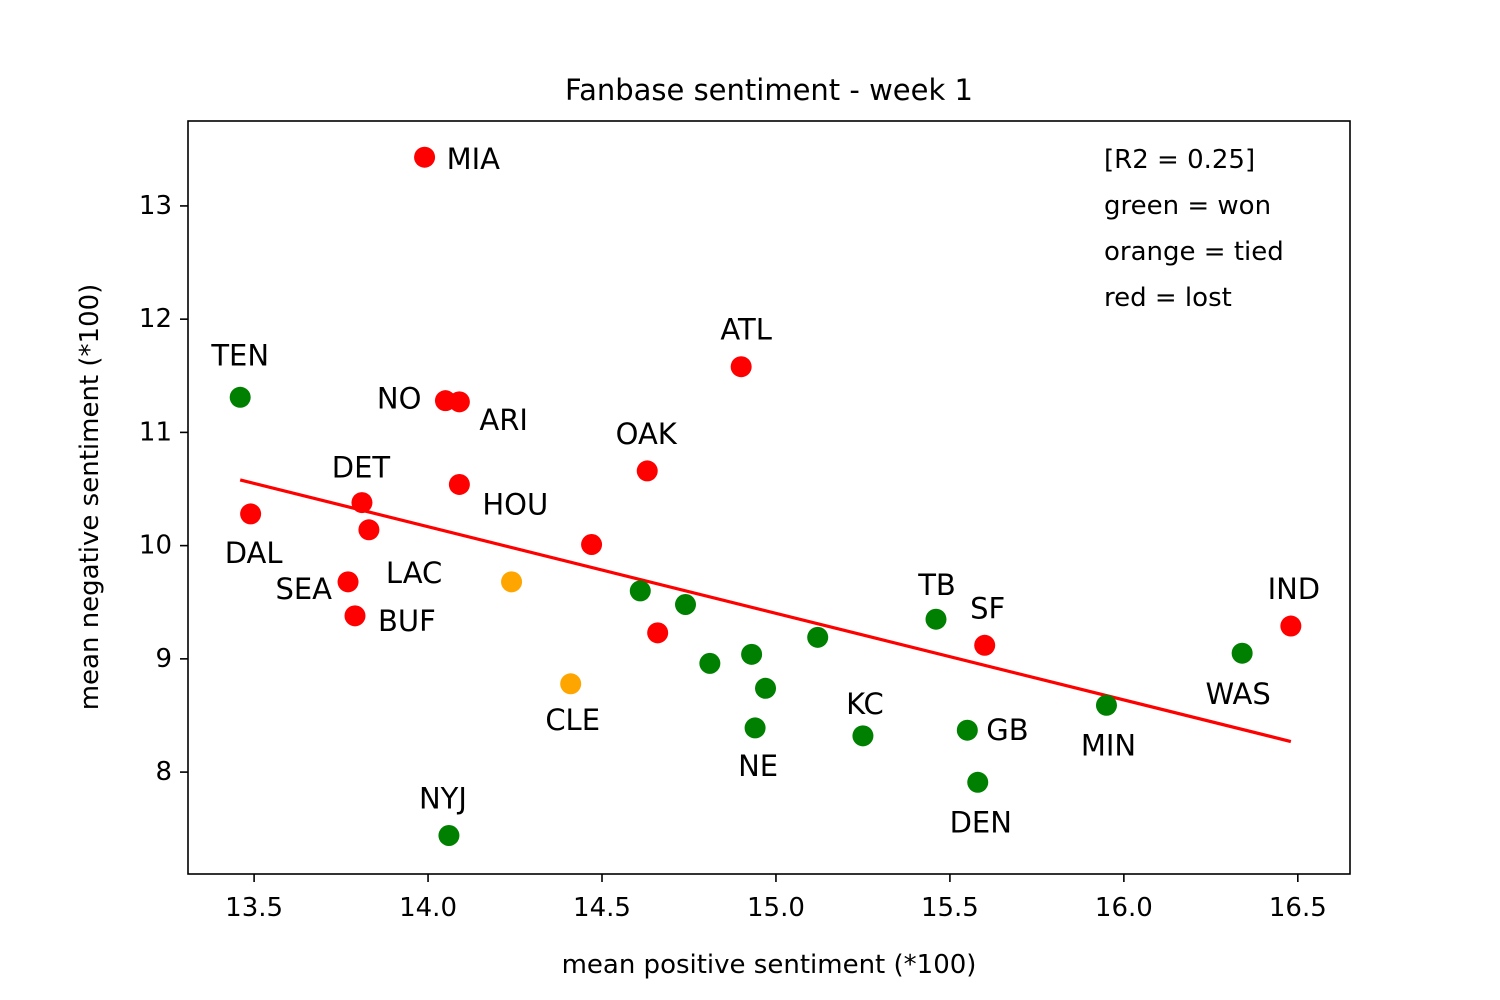 Image resolution: width=1500 pixels, height=1000 pixels. I want to click on point-label-den: DEN, so click(981, 822).